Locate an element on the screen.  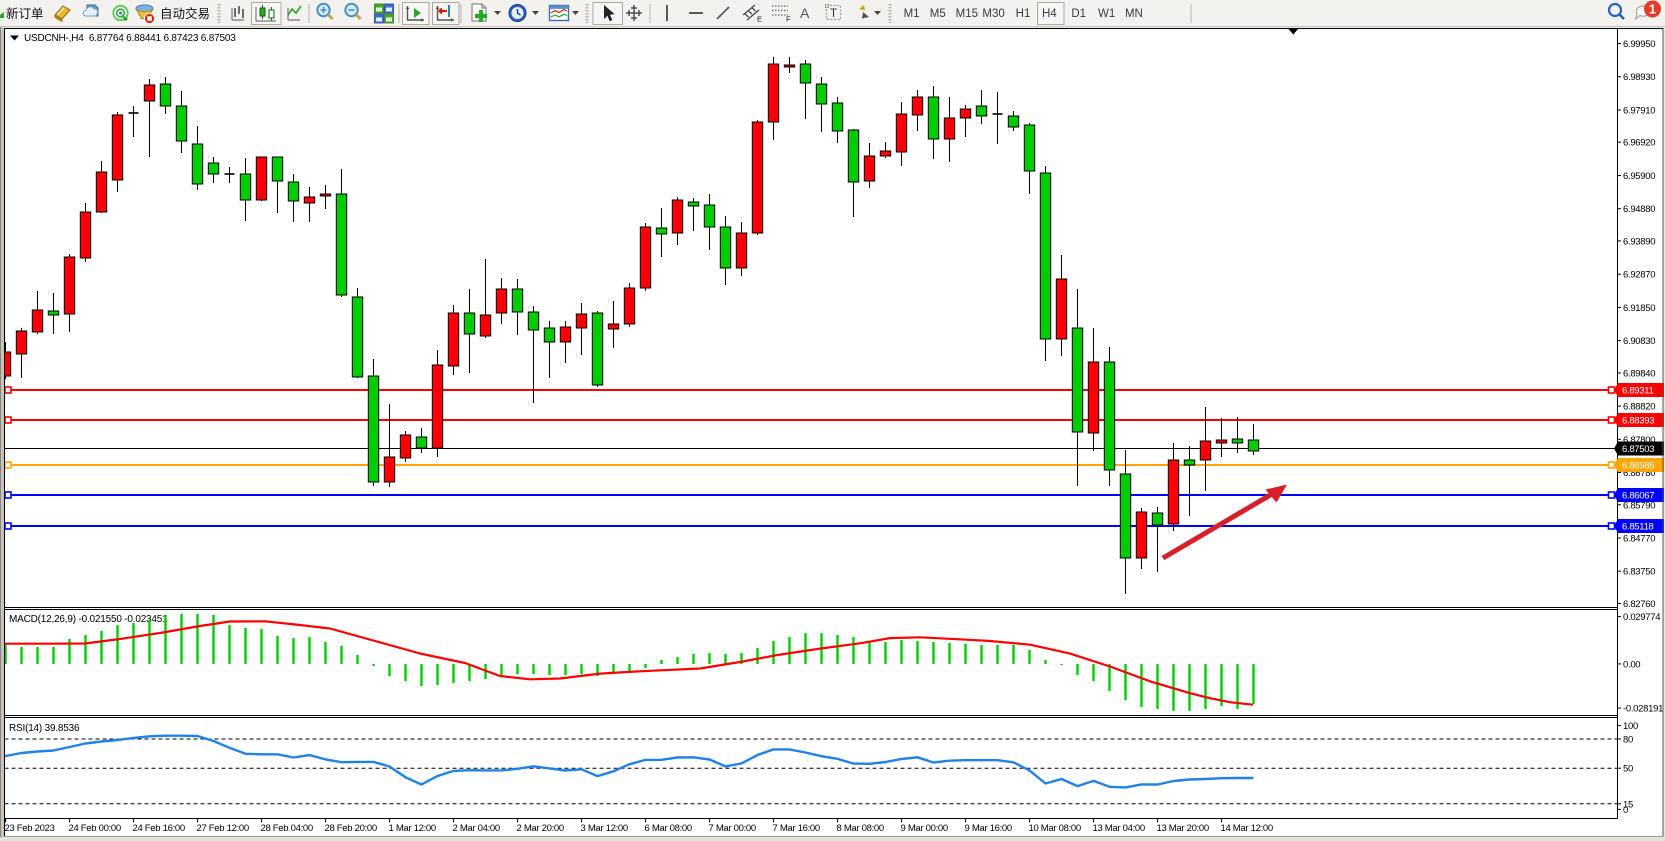
svg-text: 6.84770 is located at coordinates (1639, 539).